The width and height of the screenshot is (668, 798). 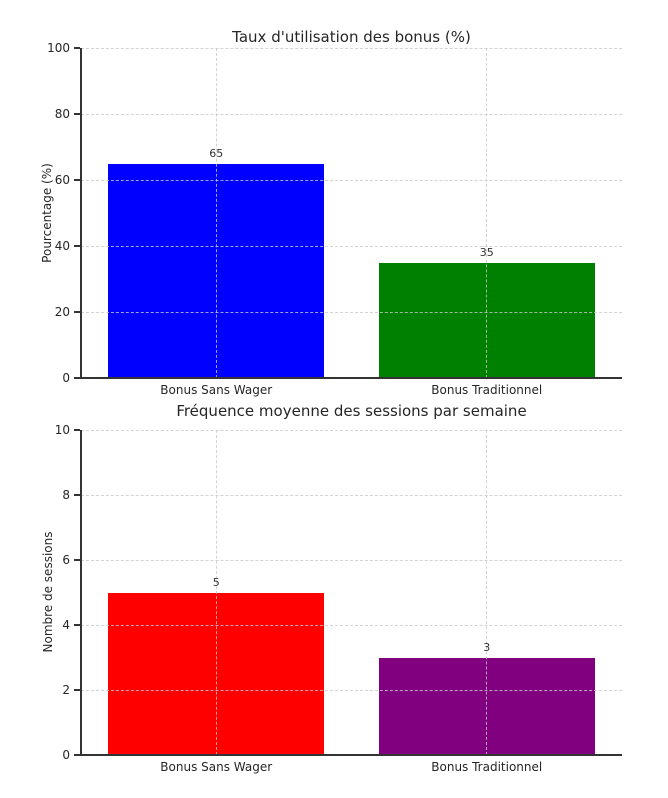 What do you see at coordinates (351, 37) in the screenshot?
I see `chart-title-bonus-usage: Taux d'utilisation des bonus (%)` at bounding box center [351, 37].